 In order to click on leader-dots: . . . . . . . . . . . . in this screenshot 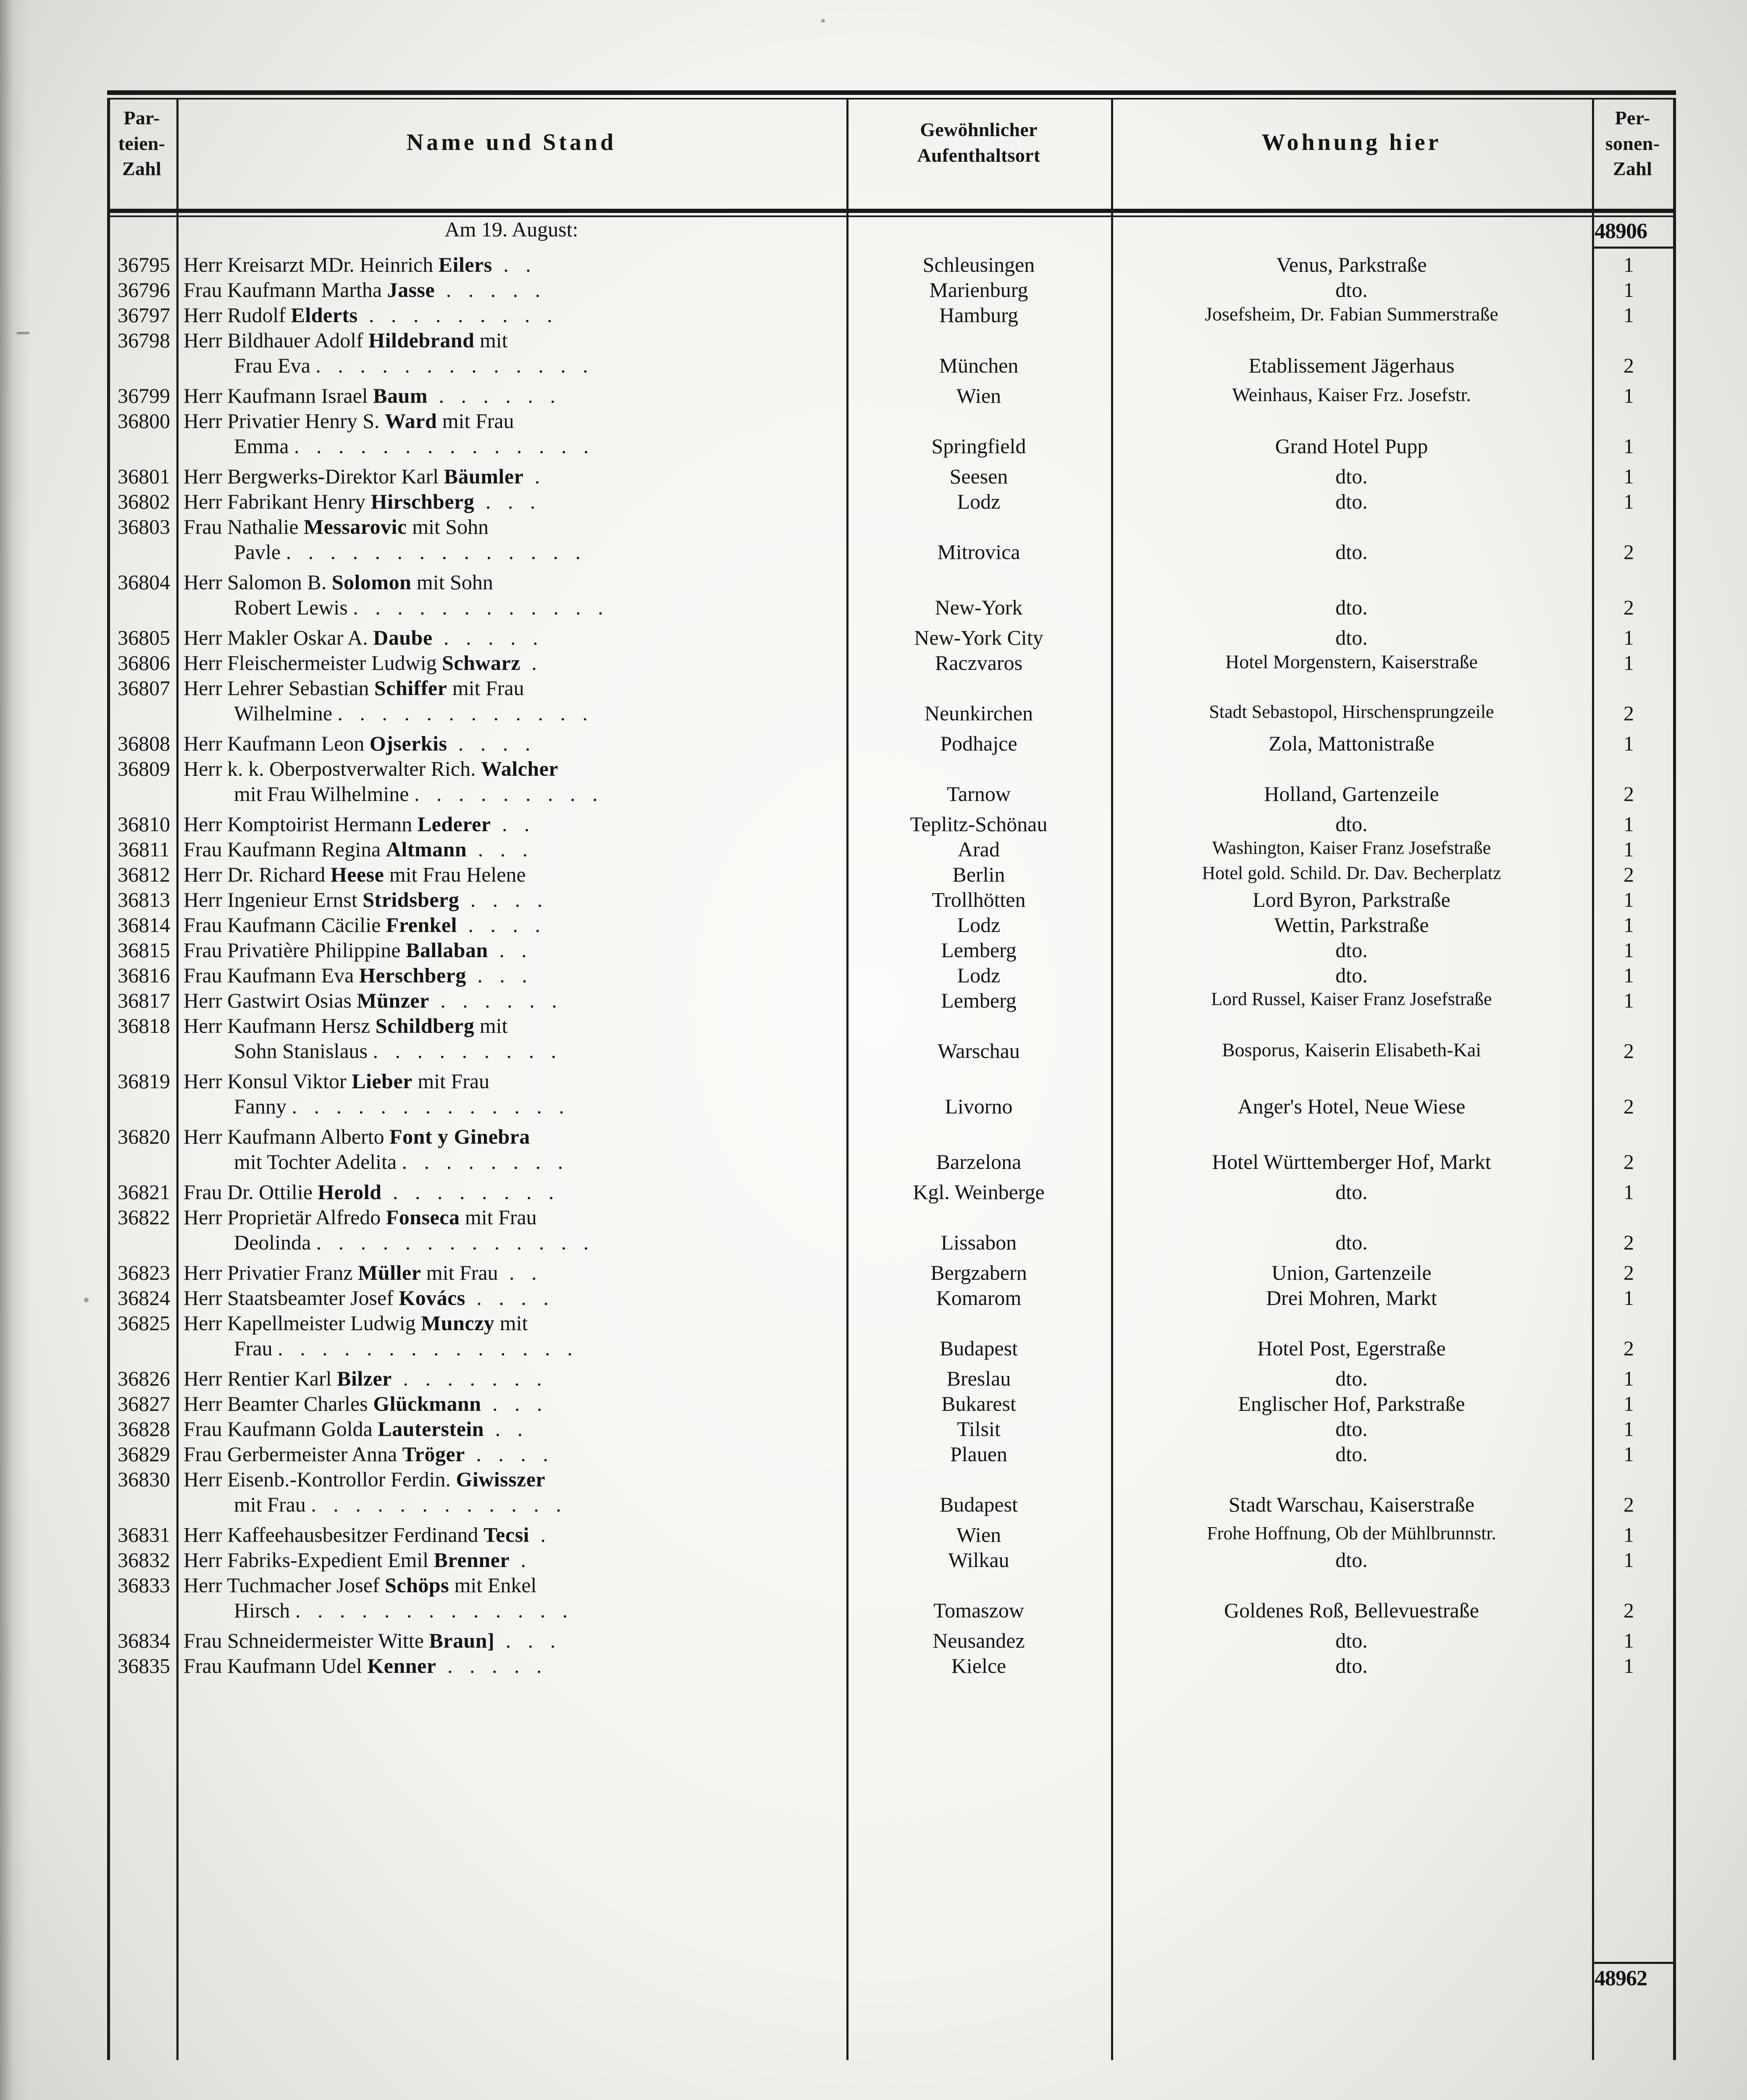, I will do `click(439, 1504)`.